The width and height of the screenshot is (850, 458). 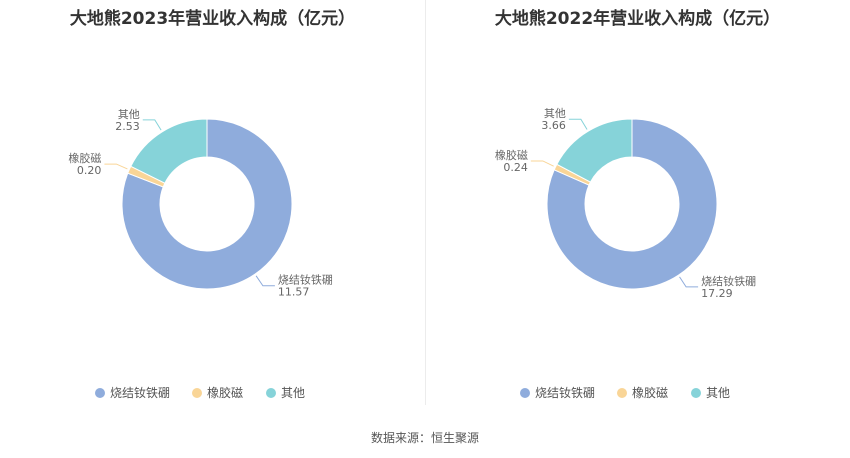 What do you see at coordinates (127, 126) in the screenshot?
I see `slice-value-label-2: 2.53` at bounding box center [127, 126].